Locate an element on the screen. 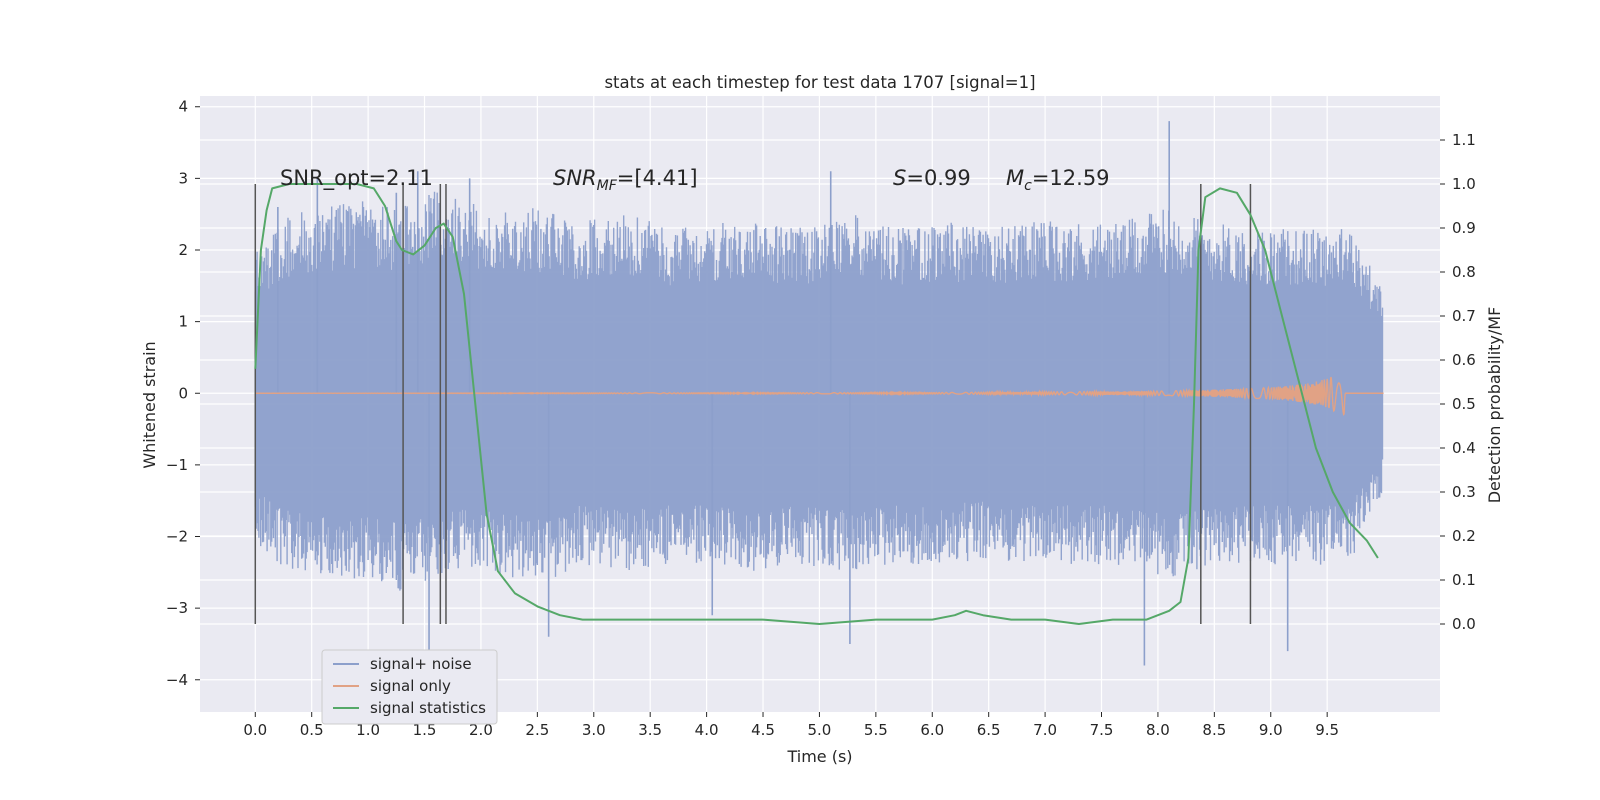 Image resolution: width=1600 pixels, height=800 pixels. x-tick-label: 9.0 is located at coordinates (1271, 730).